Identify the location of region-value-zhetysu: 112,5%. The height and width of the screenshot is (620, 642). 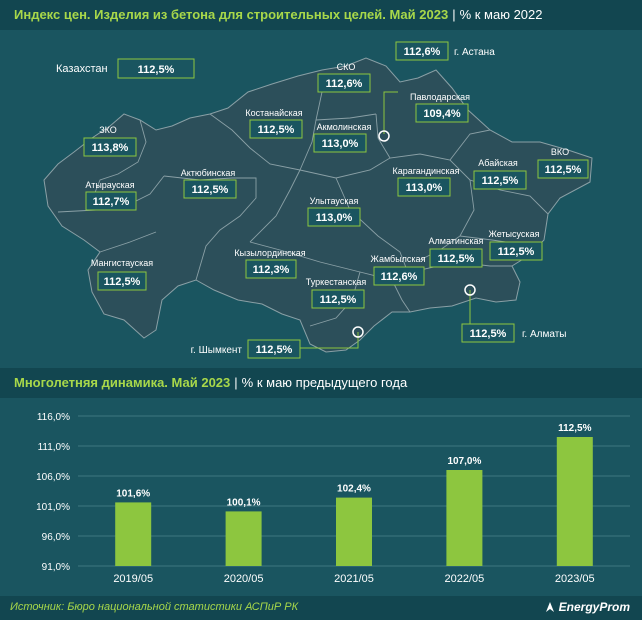
(516, 252).